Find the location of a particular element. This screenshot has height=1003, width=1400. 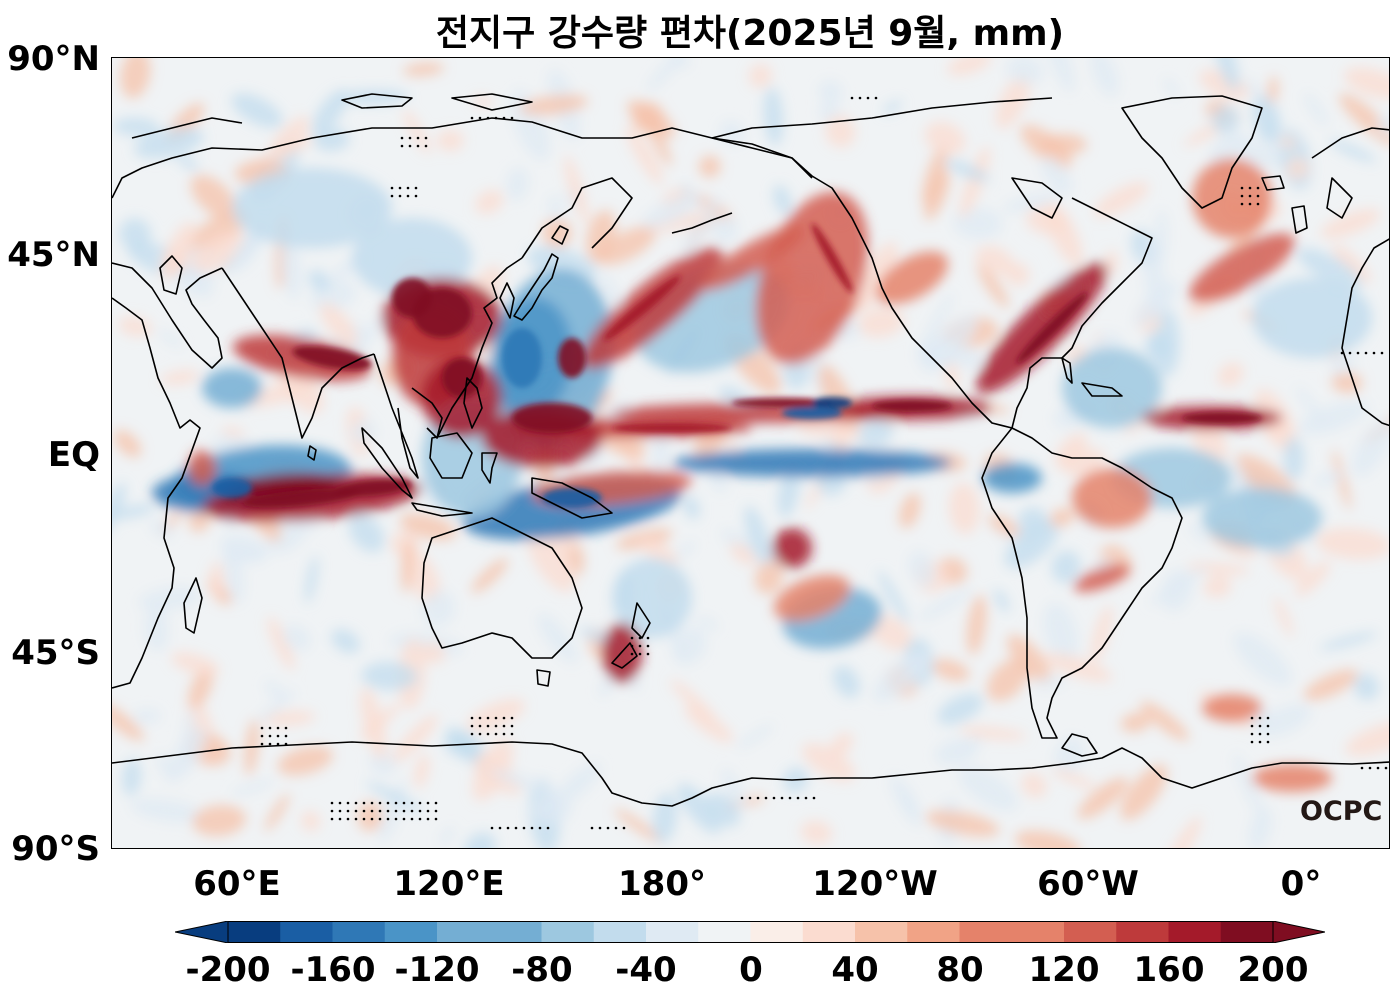

negative-anomaly is located at coordinates (652, 598).